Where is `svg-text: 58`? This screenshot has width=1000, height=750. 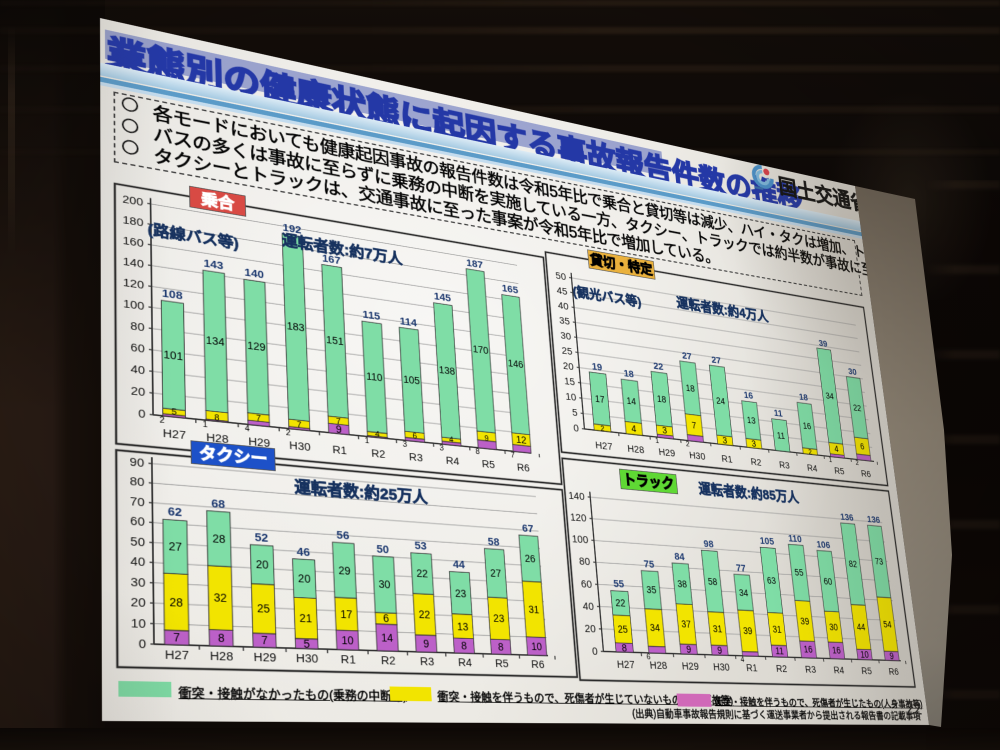 svg-text: 58 is located at coordinates (493, 542).